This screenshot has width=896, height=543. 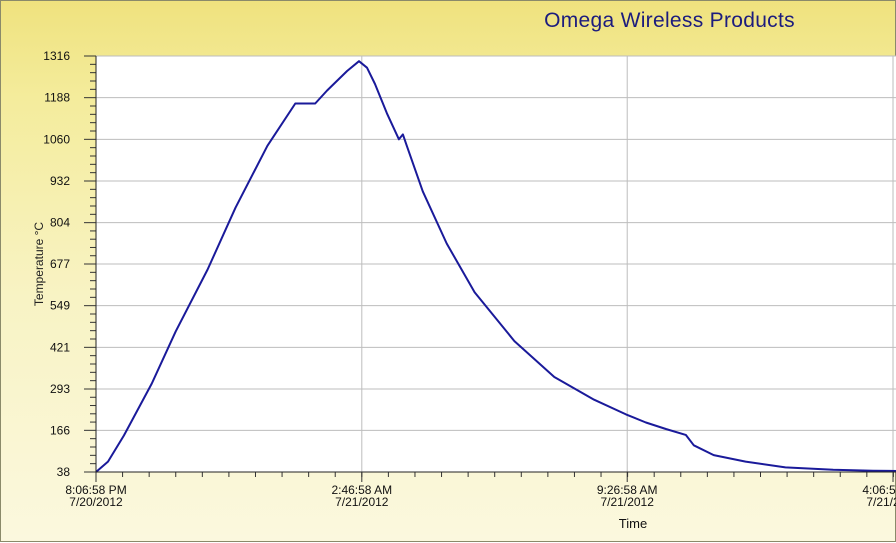 I want to click on y-tick-label: 166, so click(x=60, y=430).